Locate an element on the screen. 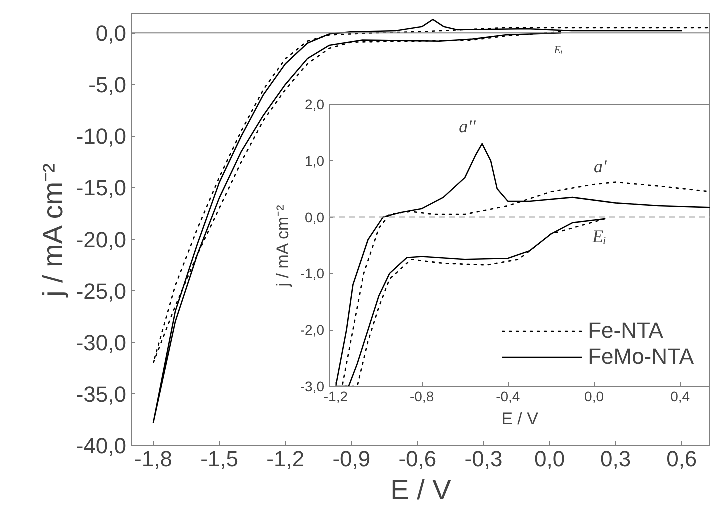  y-tick-label: -3,0 is located at coordinates (312, 386).